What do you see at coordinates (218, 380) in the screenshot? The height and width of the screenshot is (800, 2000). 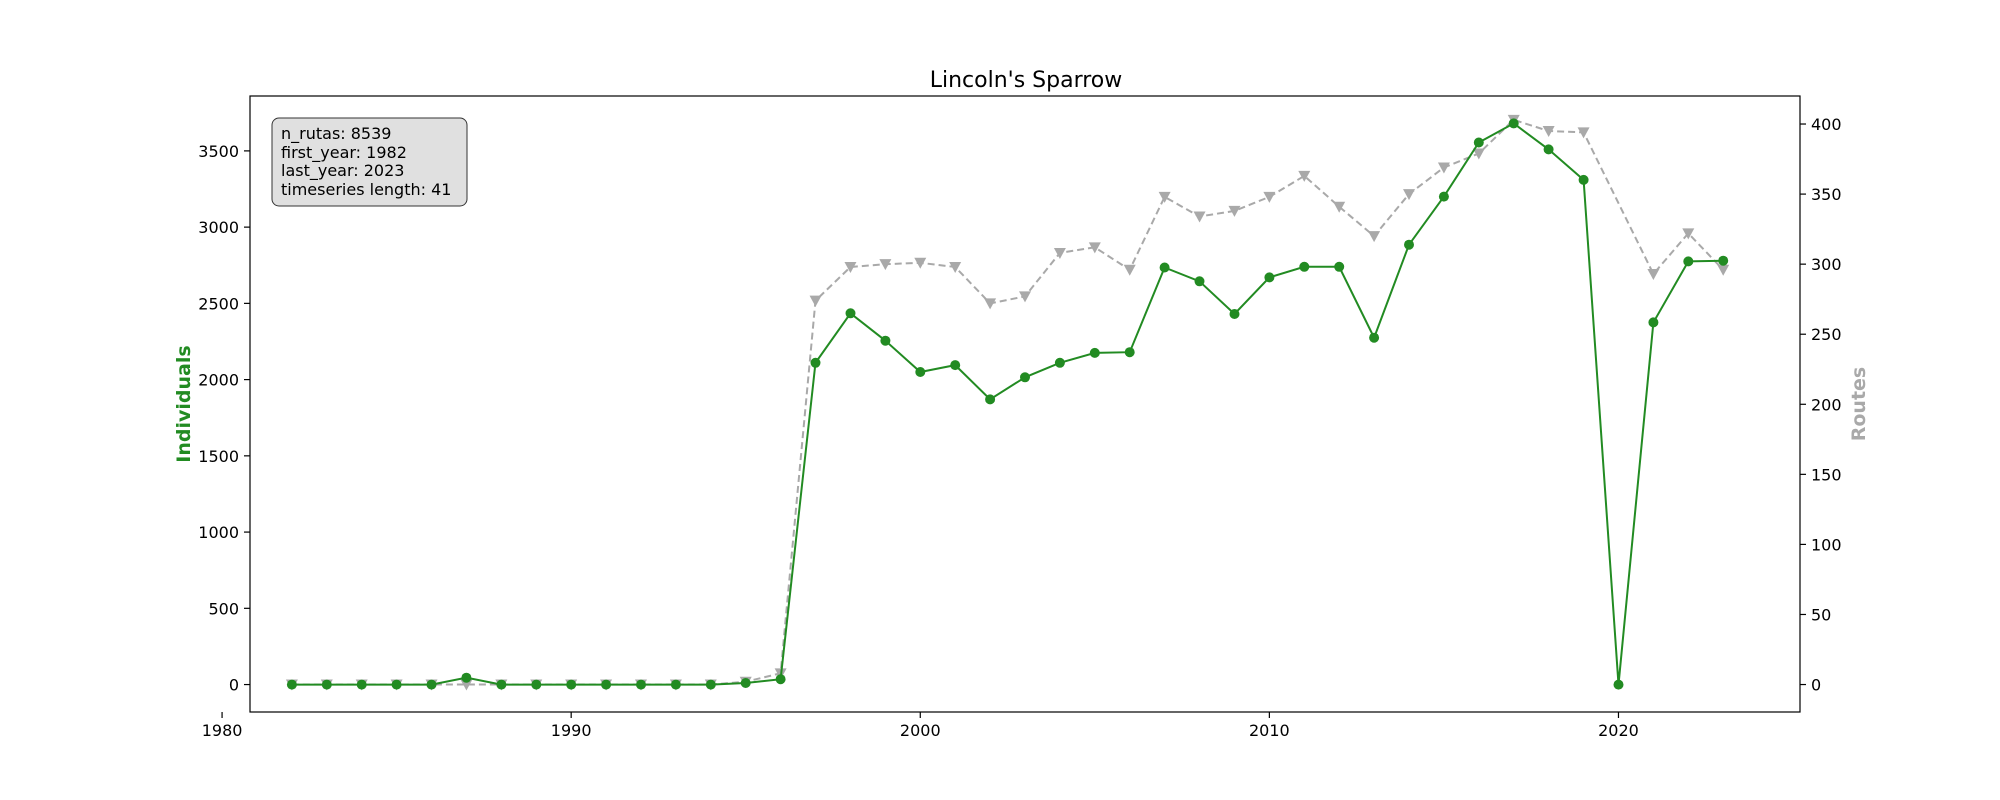 I see `y-left-tick-label: 2000` at bounding box center [218, 380].